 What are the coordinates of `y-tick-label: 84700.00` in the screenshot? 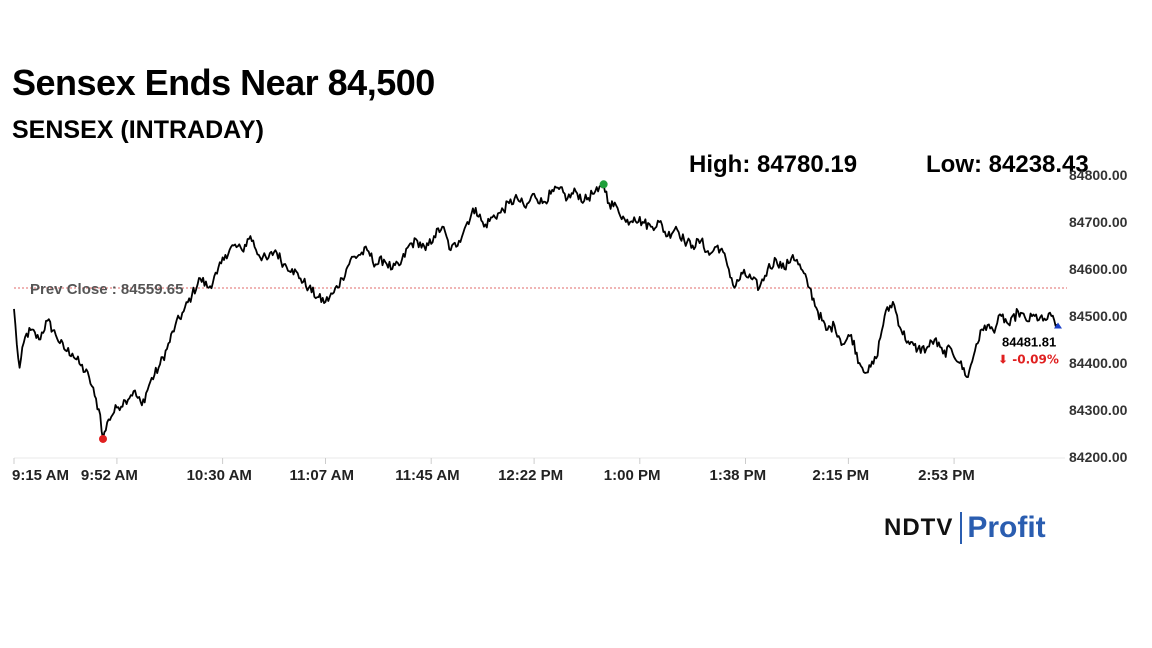 It's located at (1098, 222).